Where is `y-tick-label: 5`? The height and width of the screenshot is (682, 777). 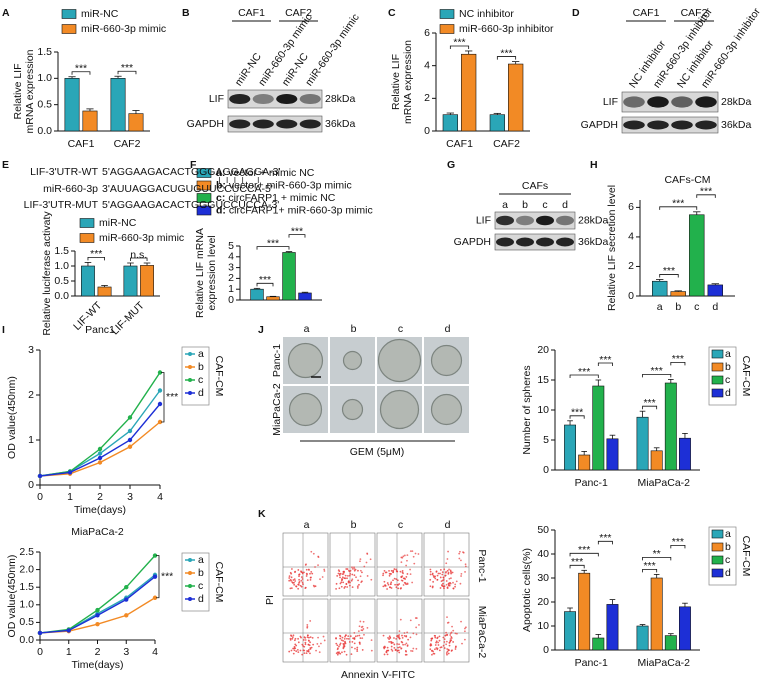
y-tick-label: 5 is located at coordinates (546, 440).